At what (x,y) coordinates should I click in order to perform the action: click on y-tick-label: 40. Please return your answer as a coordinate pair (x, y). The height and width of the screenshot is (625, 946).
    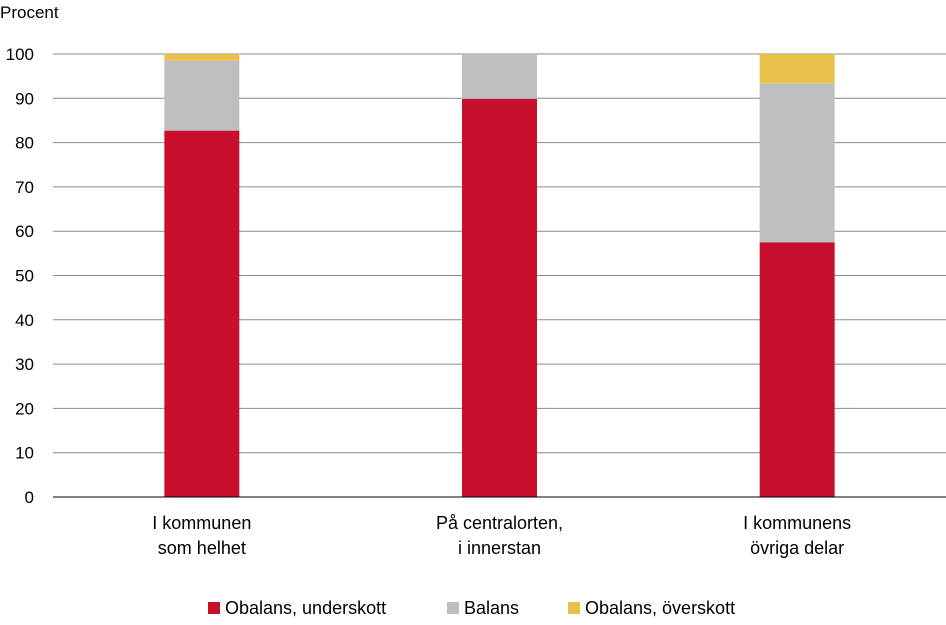
    Looking at the image, I should click on (24, 320).